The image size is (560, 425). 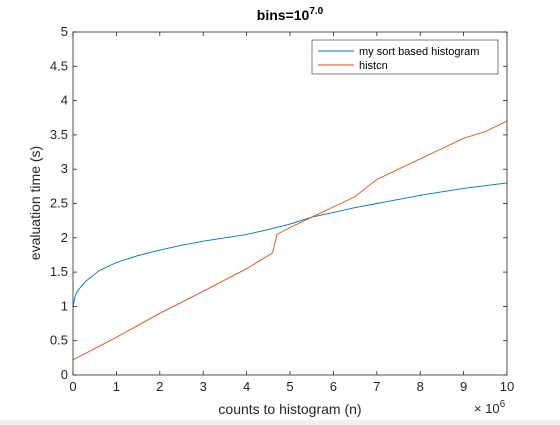 I want to click on y-tick-label: 2.5, so click(x=59, y=203).